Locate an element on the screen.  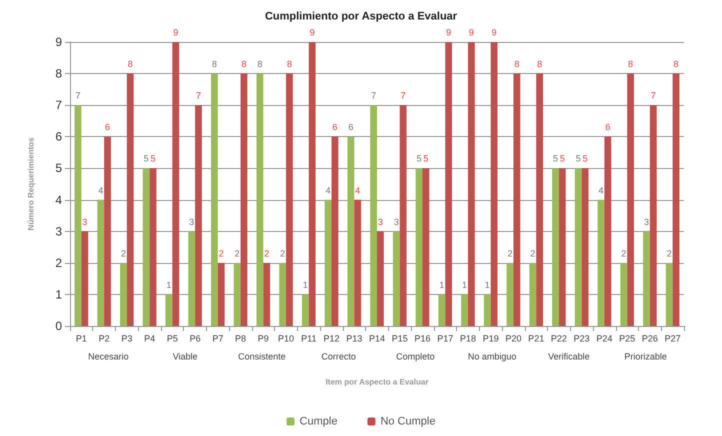
legend-label: Cumple is located at coordinates (319, 422).